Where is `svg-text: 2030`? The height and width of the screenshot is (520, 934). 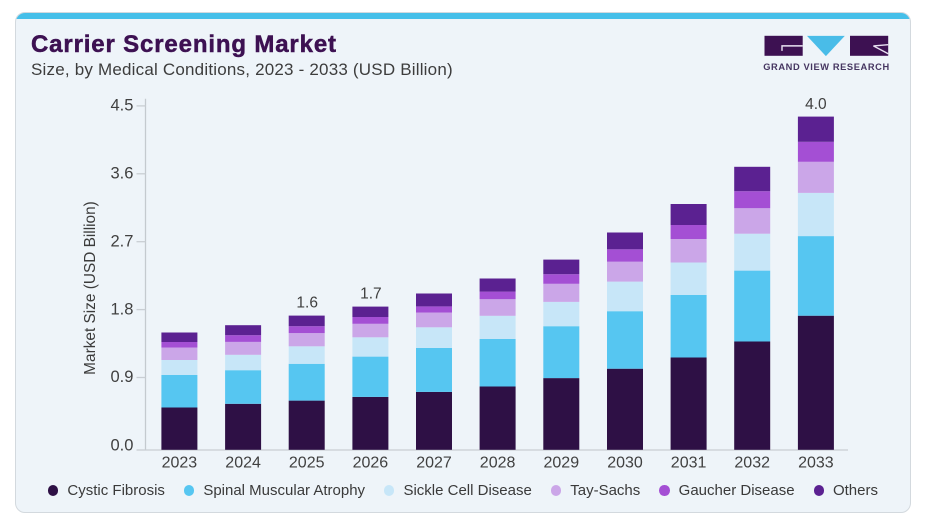 svg-text: 2030 is located at coordinates (625, 463).